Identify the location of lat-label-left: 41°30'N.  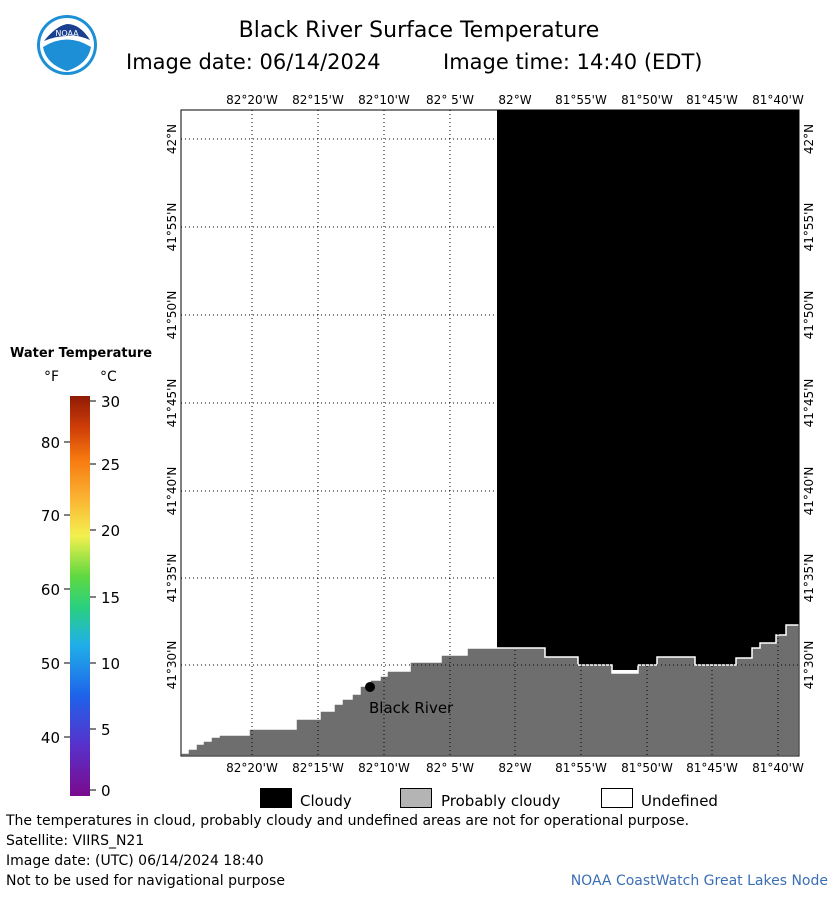
(172, 665).